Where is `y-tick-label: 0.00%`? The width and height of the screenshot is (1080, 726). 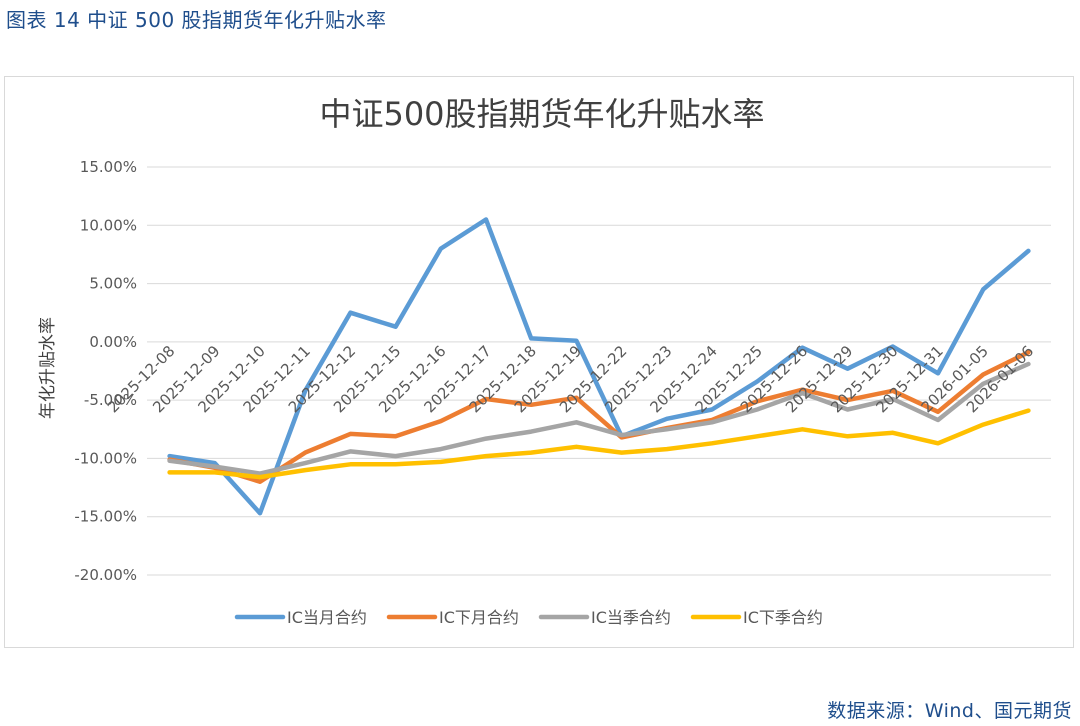 y-tick-label: 0.00% is located at coordinates (113, 342).